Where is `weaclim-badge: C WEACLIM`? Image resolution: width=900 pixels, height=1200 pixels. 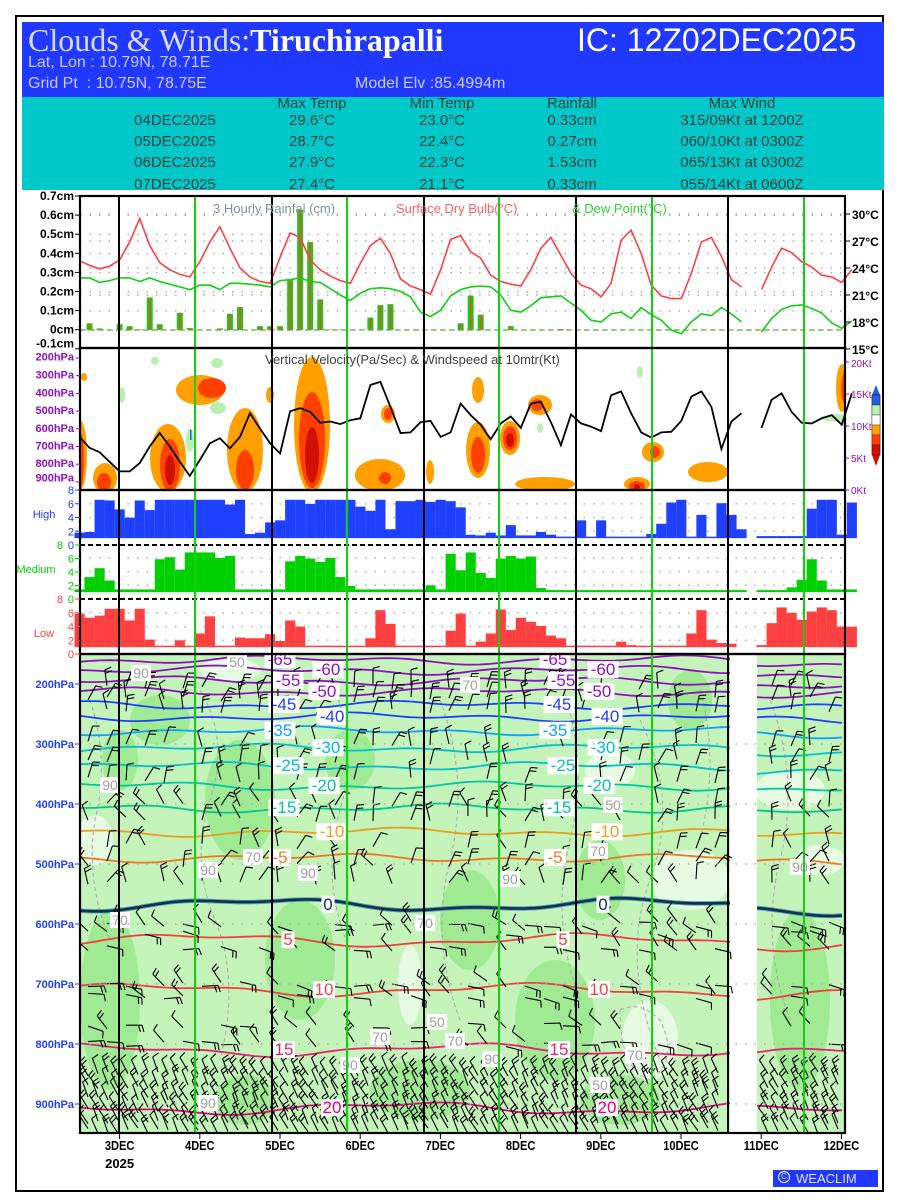
weaclim-badge: C WEACLIM is located at coordinates (825, 1178).